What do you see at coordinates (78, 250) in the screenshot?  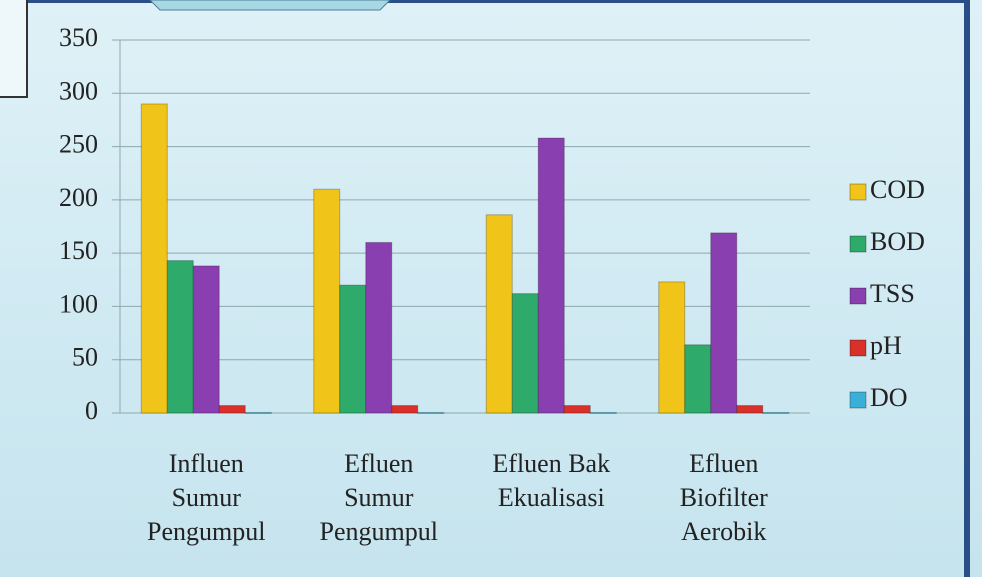 I see `y-tick-label: 150` at bounding box center [78, 250].